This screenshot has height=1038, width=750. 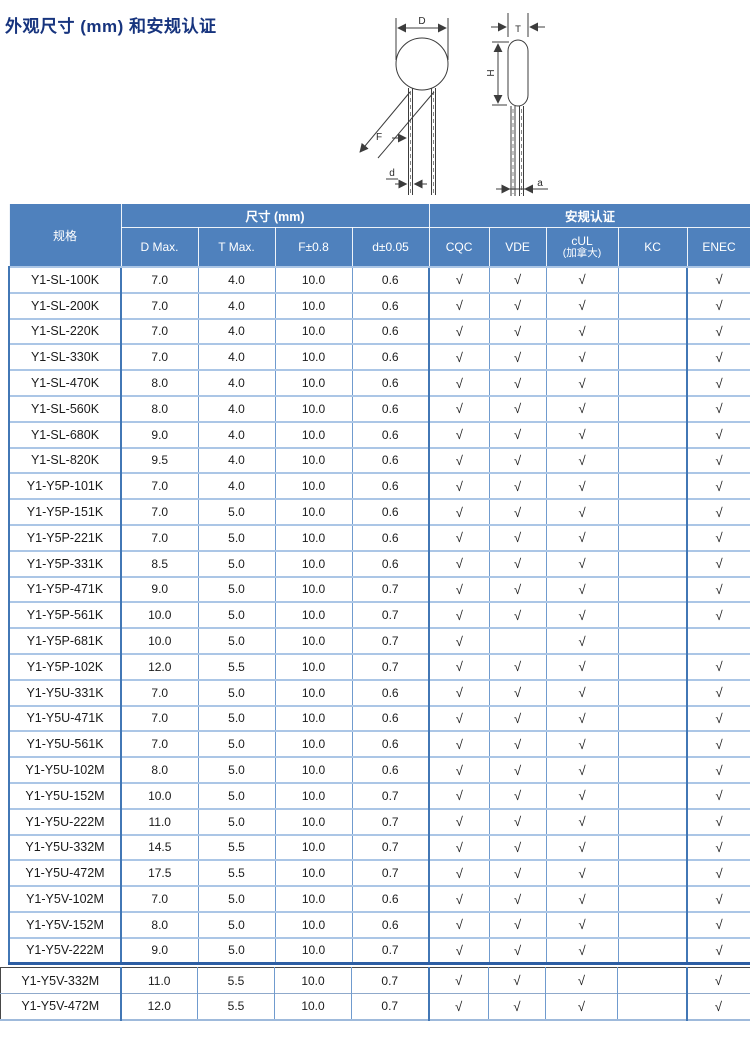 I want to click on d-max-cell: 8.5, so click(x=159, y=563).